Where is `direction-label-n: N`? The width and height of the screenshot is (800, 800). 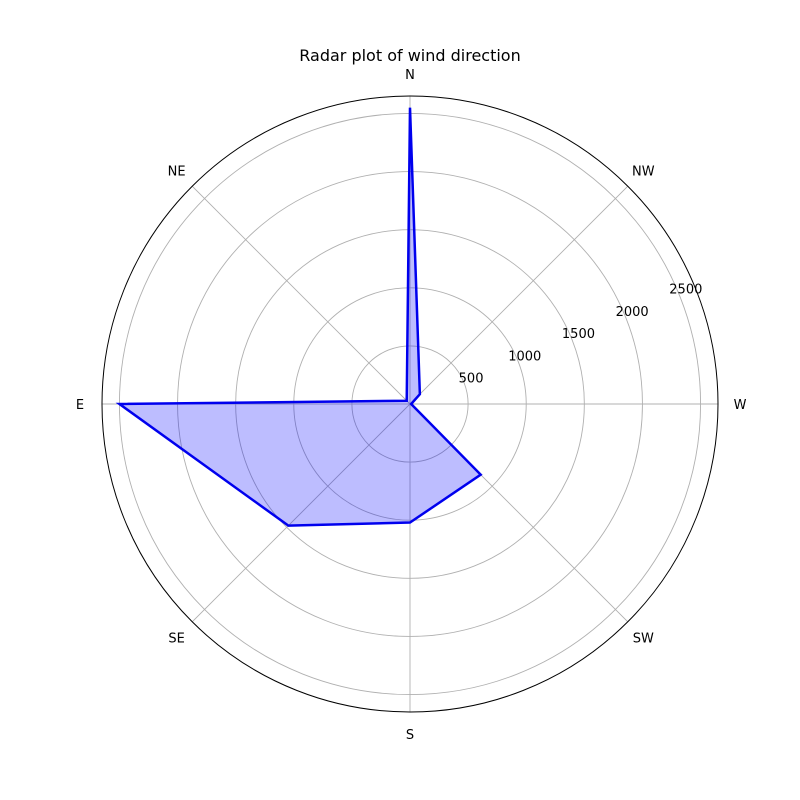
direction-label-n: N is located at coordinates (410, 75).